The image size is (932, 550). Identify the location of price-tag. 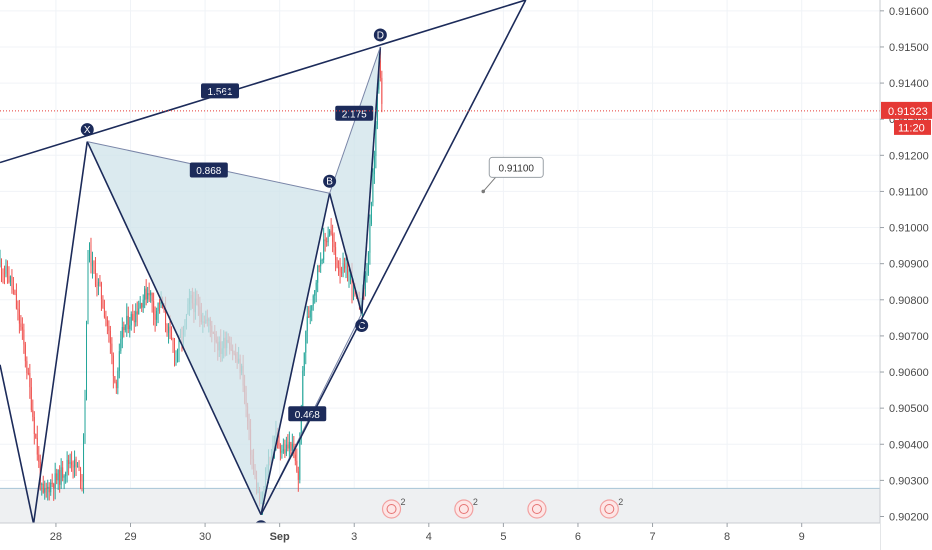
(906, 110).